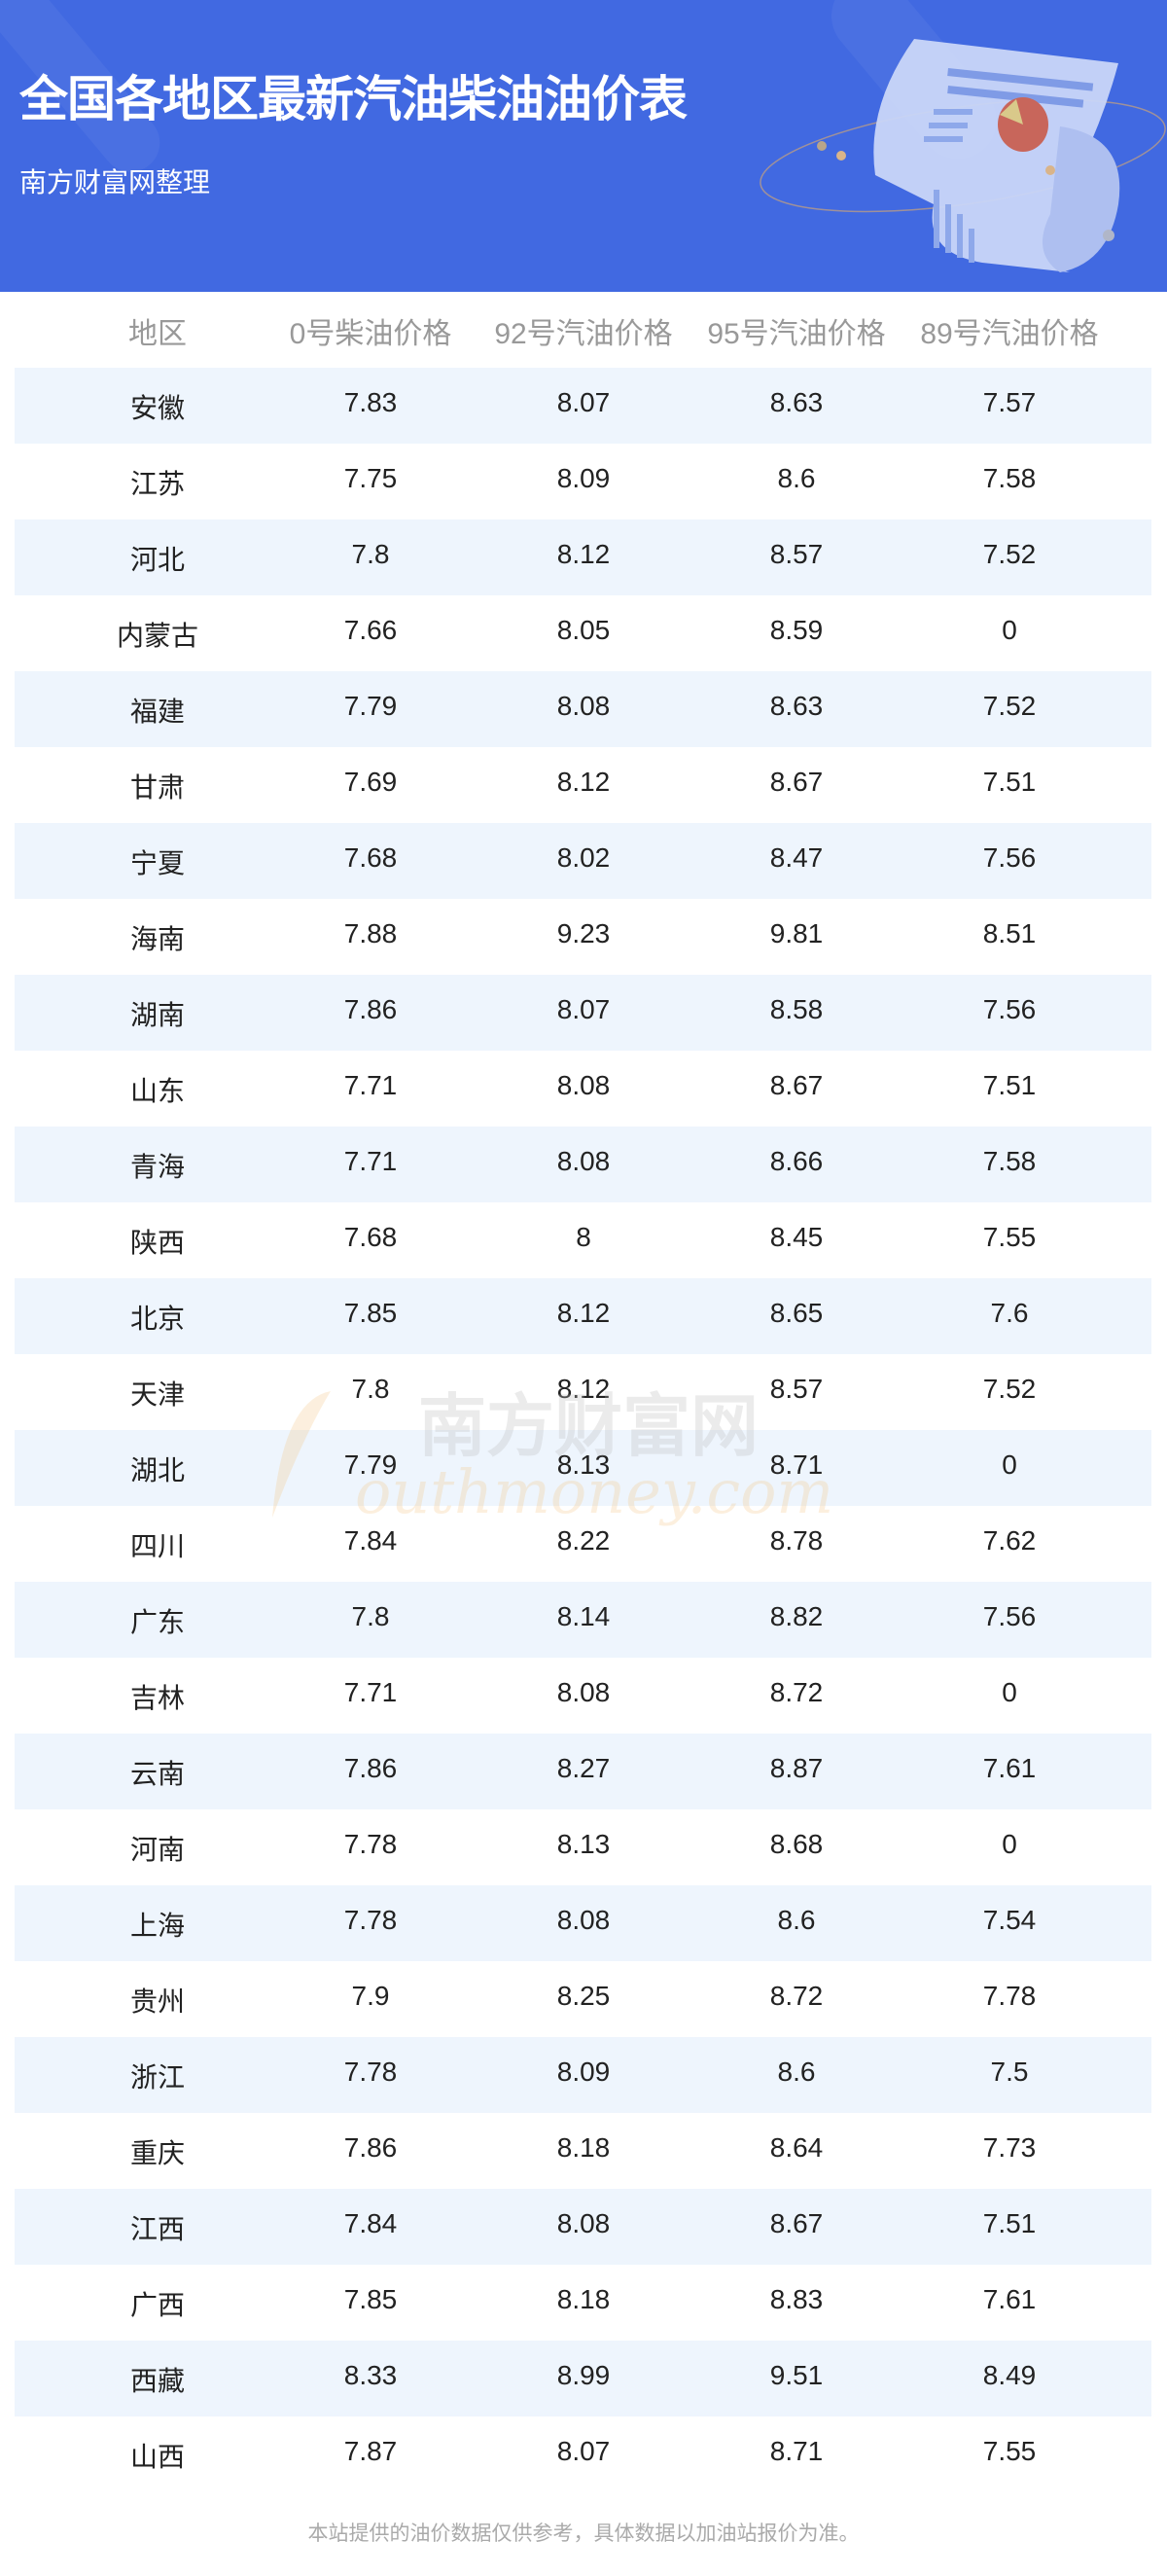  What do you see at coordinates (157, 1319) in the screenshot?
I see `cell-region: 北京` at bounding box center [157, 1319].